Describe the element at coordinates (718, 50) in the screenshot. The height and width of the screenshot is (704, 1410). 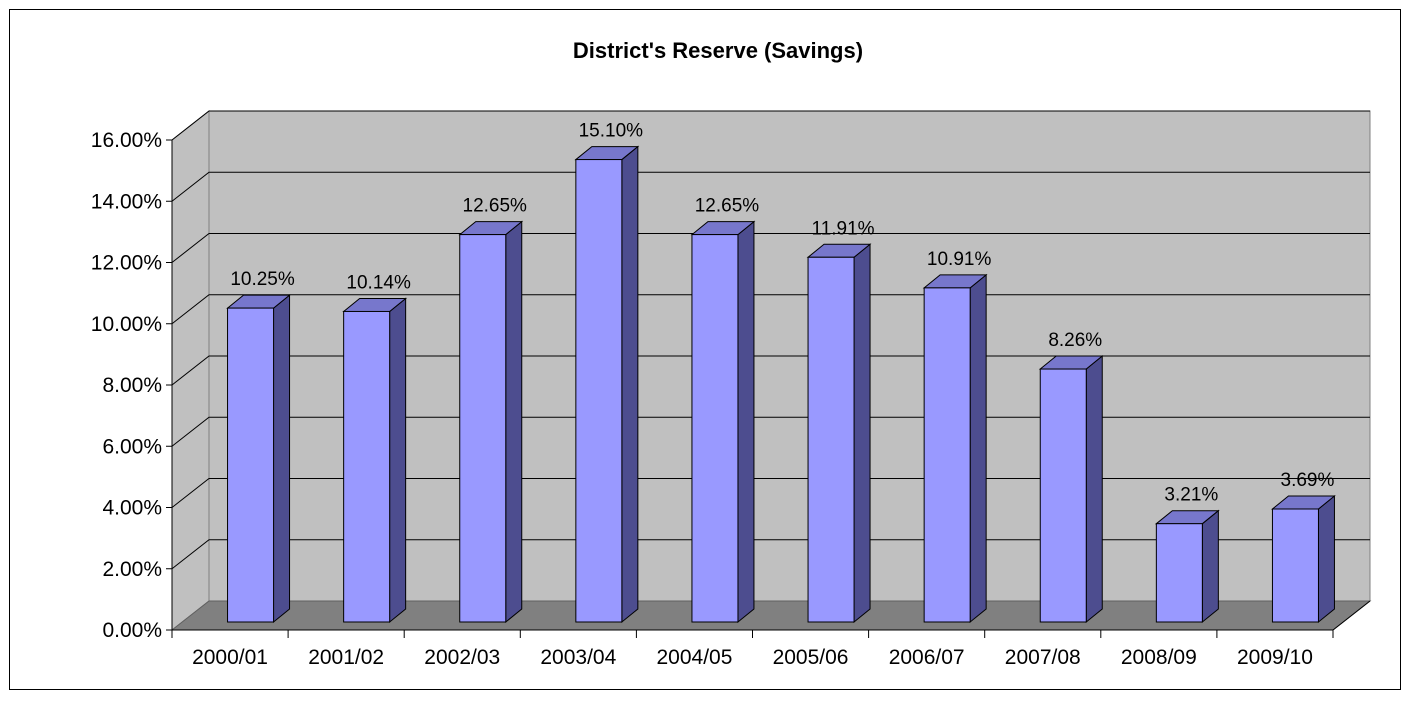
I see `chart-title: District's Reserve (Savings)` at that location.